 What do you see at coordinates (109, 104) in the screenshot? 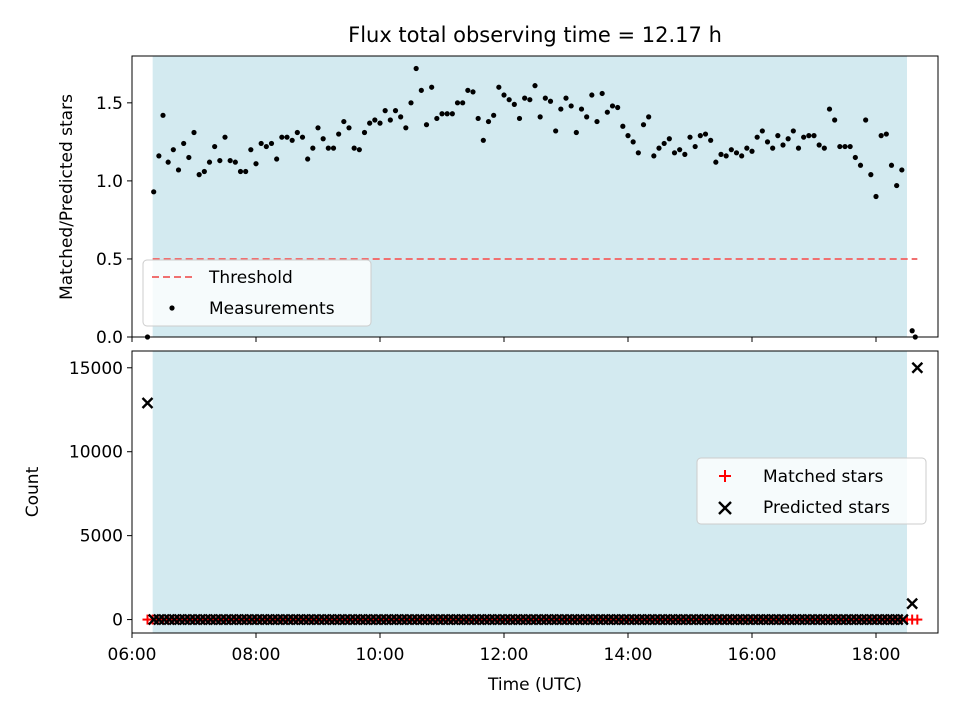
I see `y-tick-label: 1.5` at bounding box center [109, 104].